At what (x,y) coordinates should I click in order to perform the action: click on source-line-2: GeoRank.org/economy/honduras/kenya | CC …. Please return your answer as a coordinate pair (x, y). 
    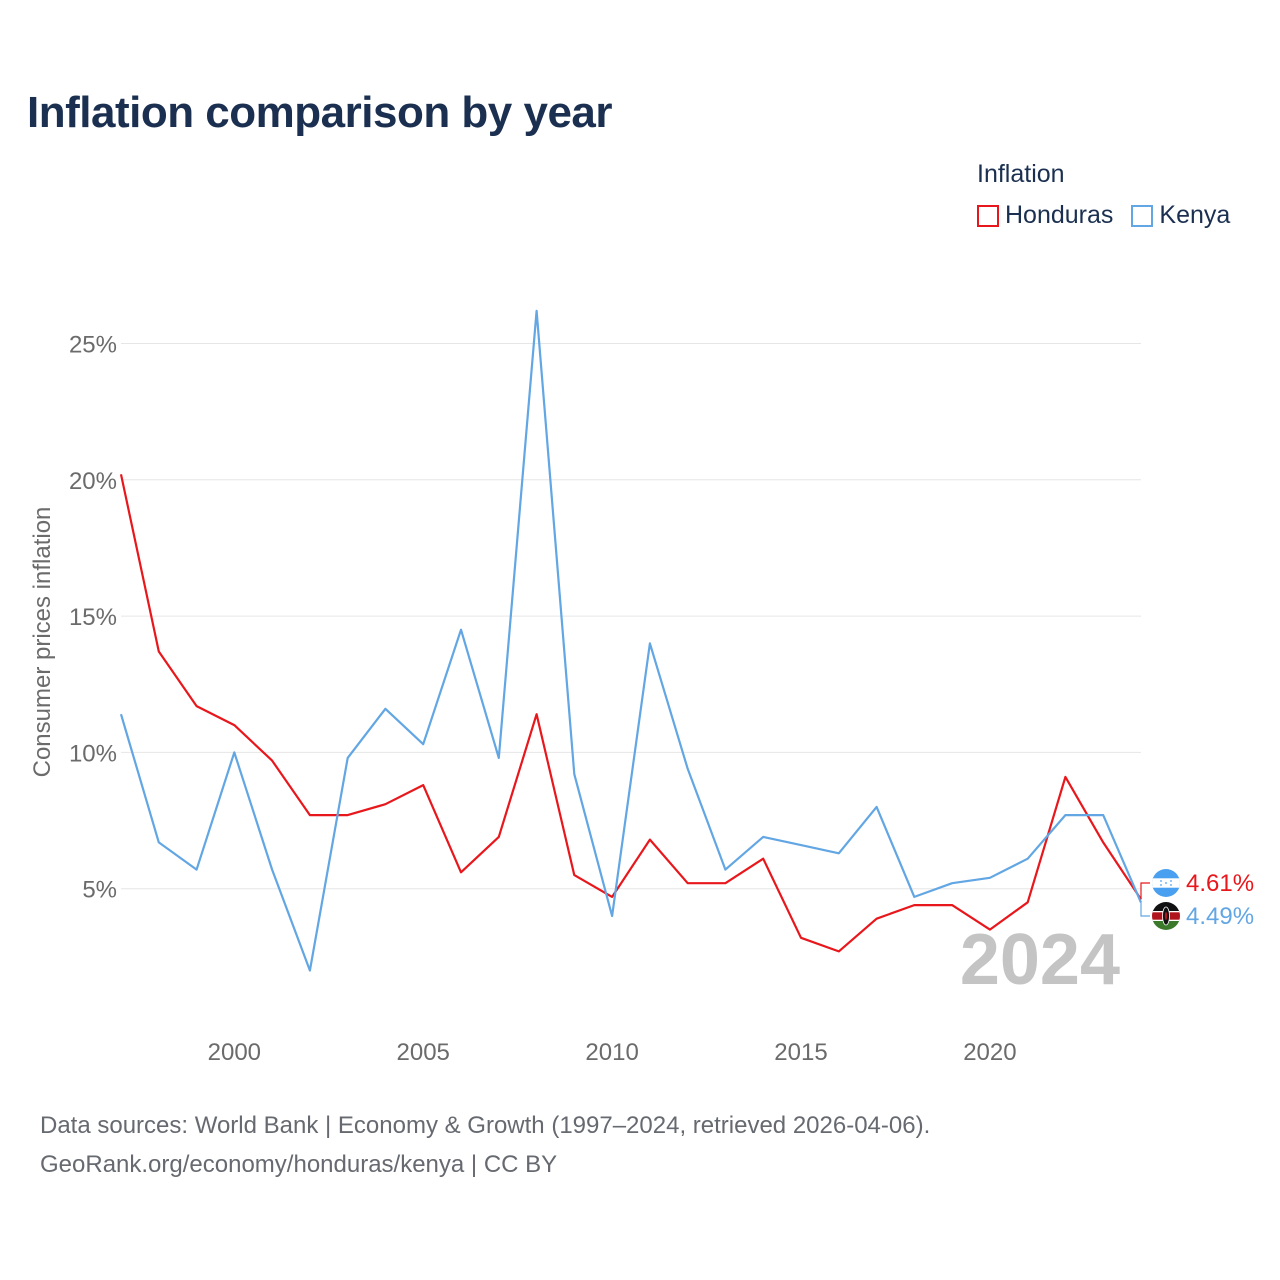
    Looking at the image, I should click on (299, 1164).